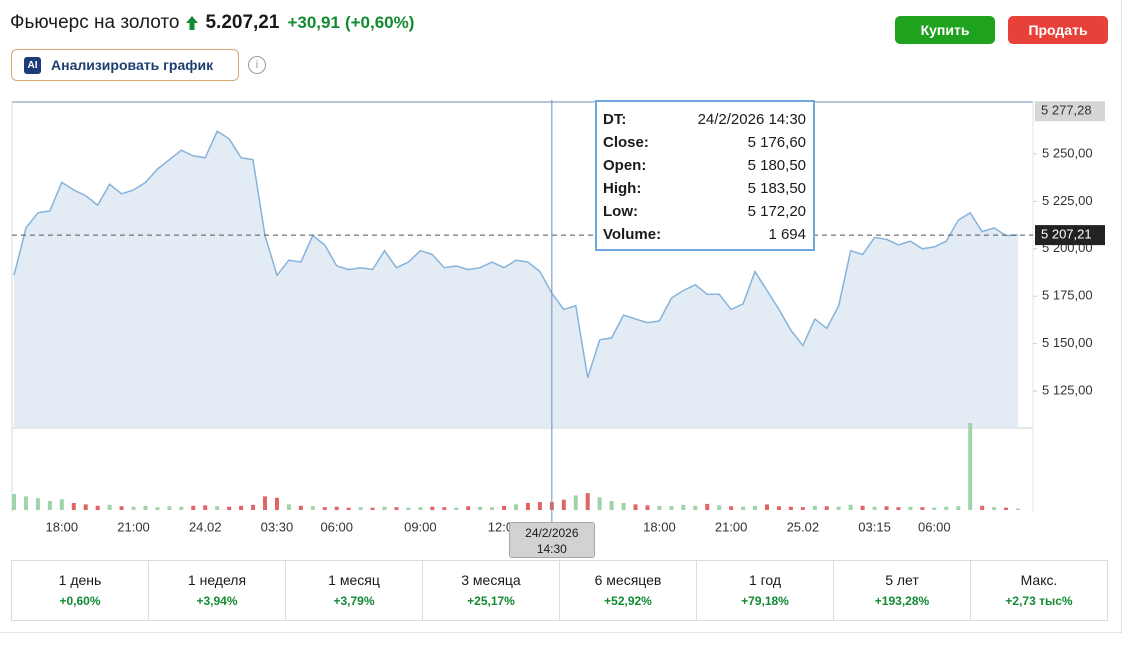 This screenshot has width=1135, height=645. I want to click on period-change: +3,79%, so click(354, 601).